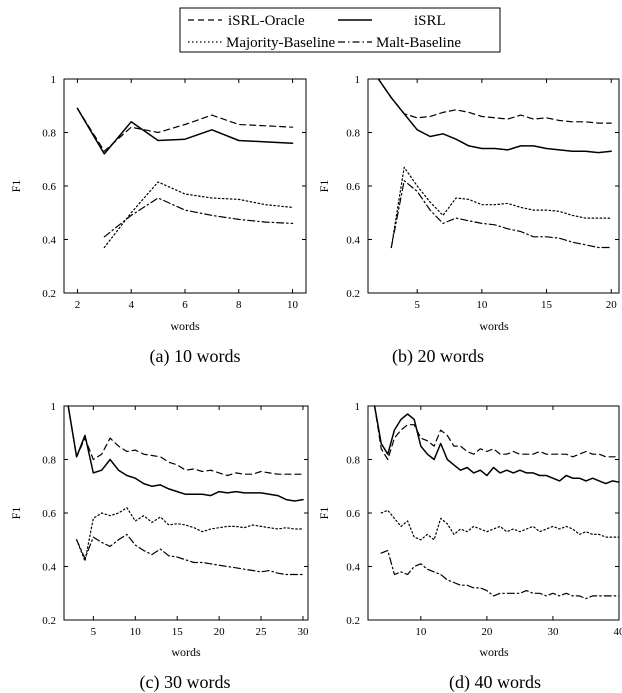  What do you see at coordinates (353, 621) in the screenshot?
I see `panel-d-ytick-label: 0.2` at bounding box center [353, 621].